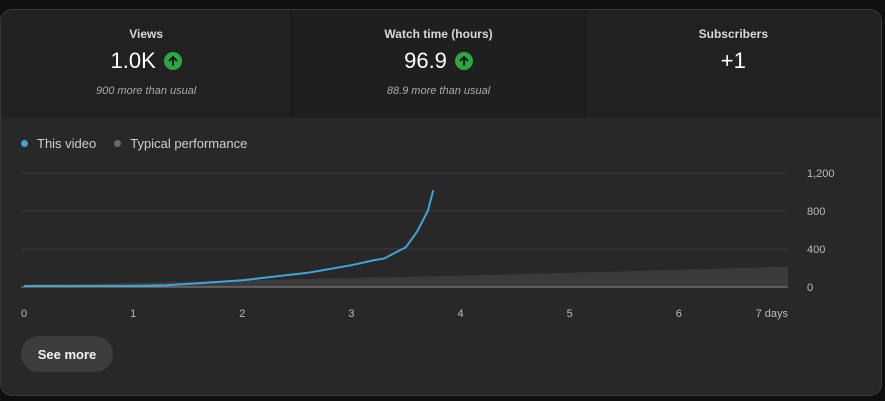  What do you see at coordinates (351, 314) in the screenshot?
I see `x-tick-label: 3` at bounding box center [351, 314].